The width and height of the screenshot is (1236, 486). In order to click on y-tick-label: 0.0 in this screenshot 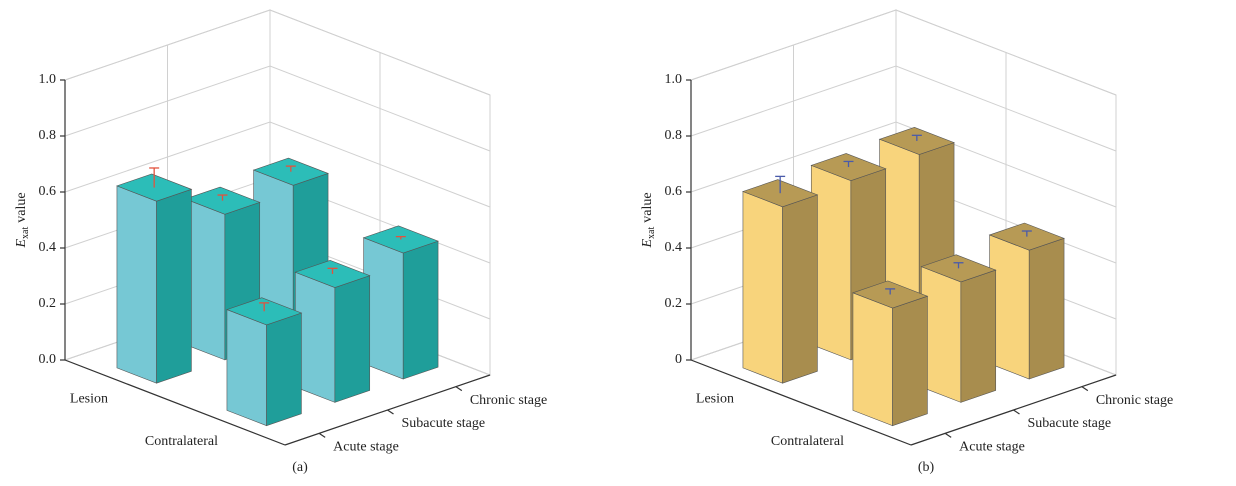, I will do `click(48, 359)`.